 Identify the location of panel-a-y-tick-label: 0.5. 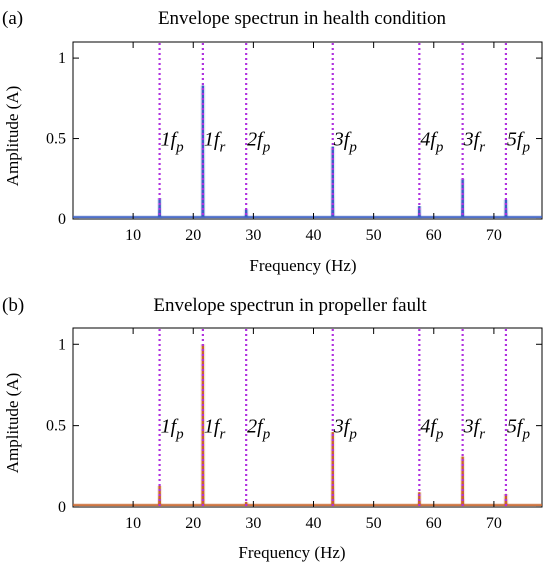
(56, 139).